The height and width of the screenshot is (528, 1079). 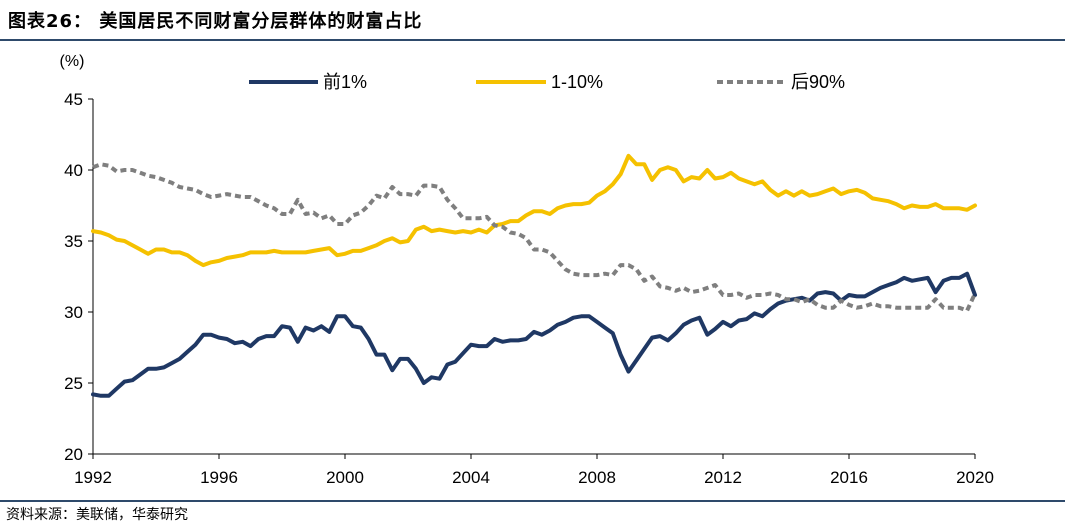 What do you see at coordinates (547, 82) in the screenshot?
I see `legend: 前1% 1-10% 后90%` at bounding box center [547, 82].